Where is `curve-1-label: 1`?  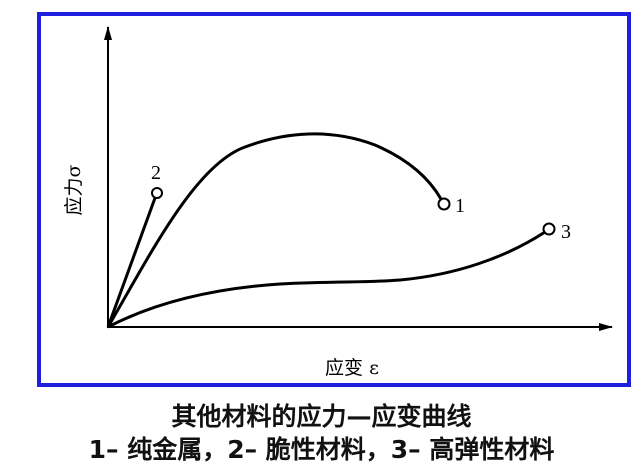 curve-1-label: 1 is located at coordinates (460, 206).